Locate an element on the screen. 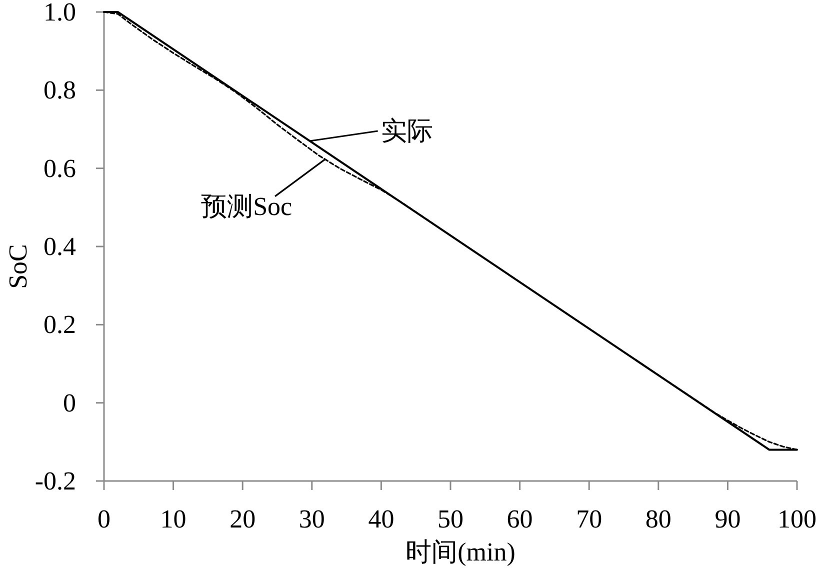 The width and height of the screenshot is (827, 570). x-tick-label: 50 is located at coordinates (451, 519).